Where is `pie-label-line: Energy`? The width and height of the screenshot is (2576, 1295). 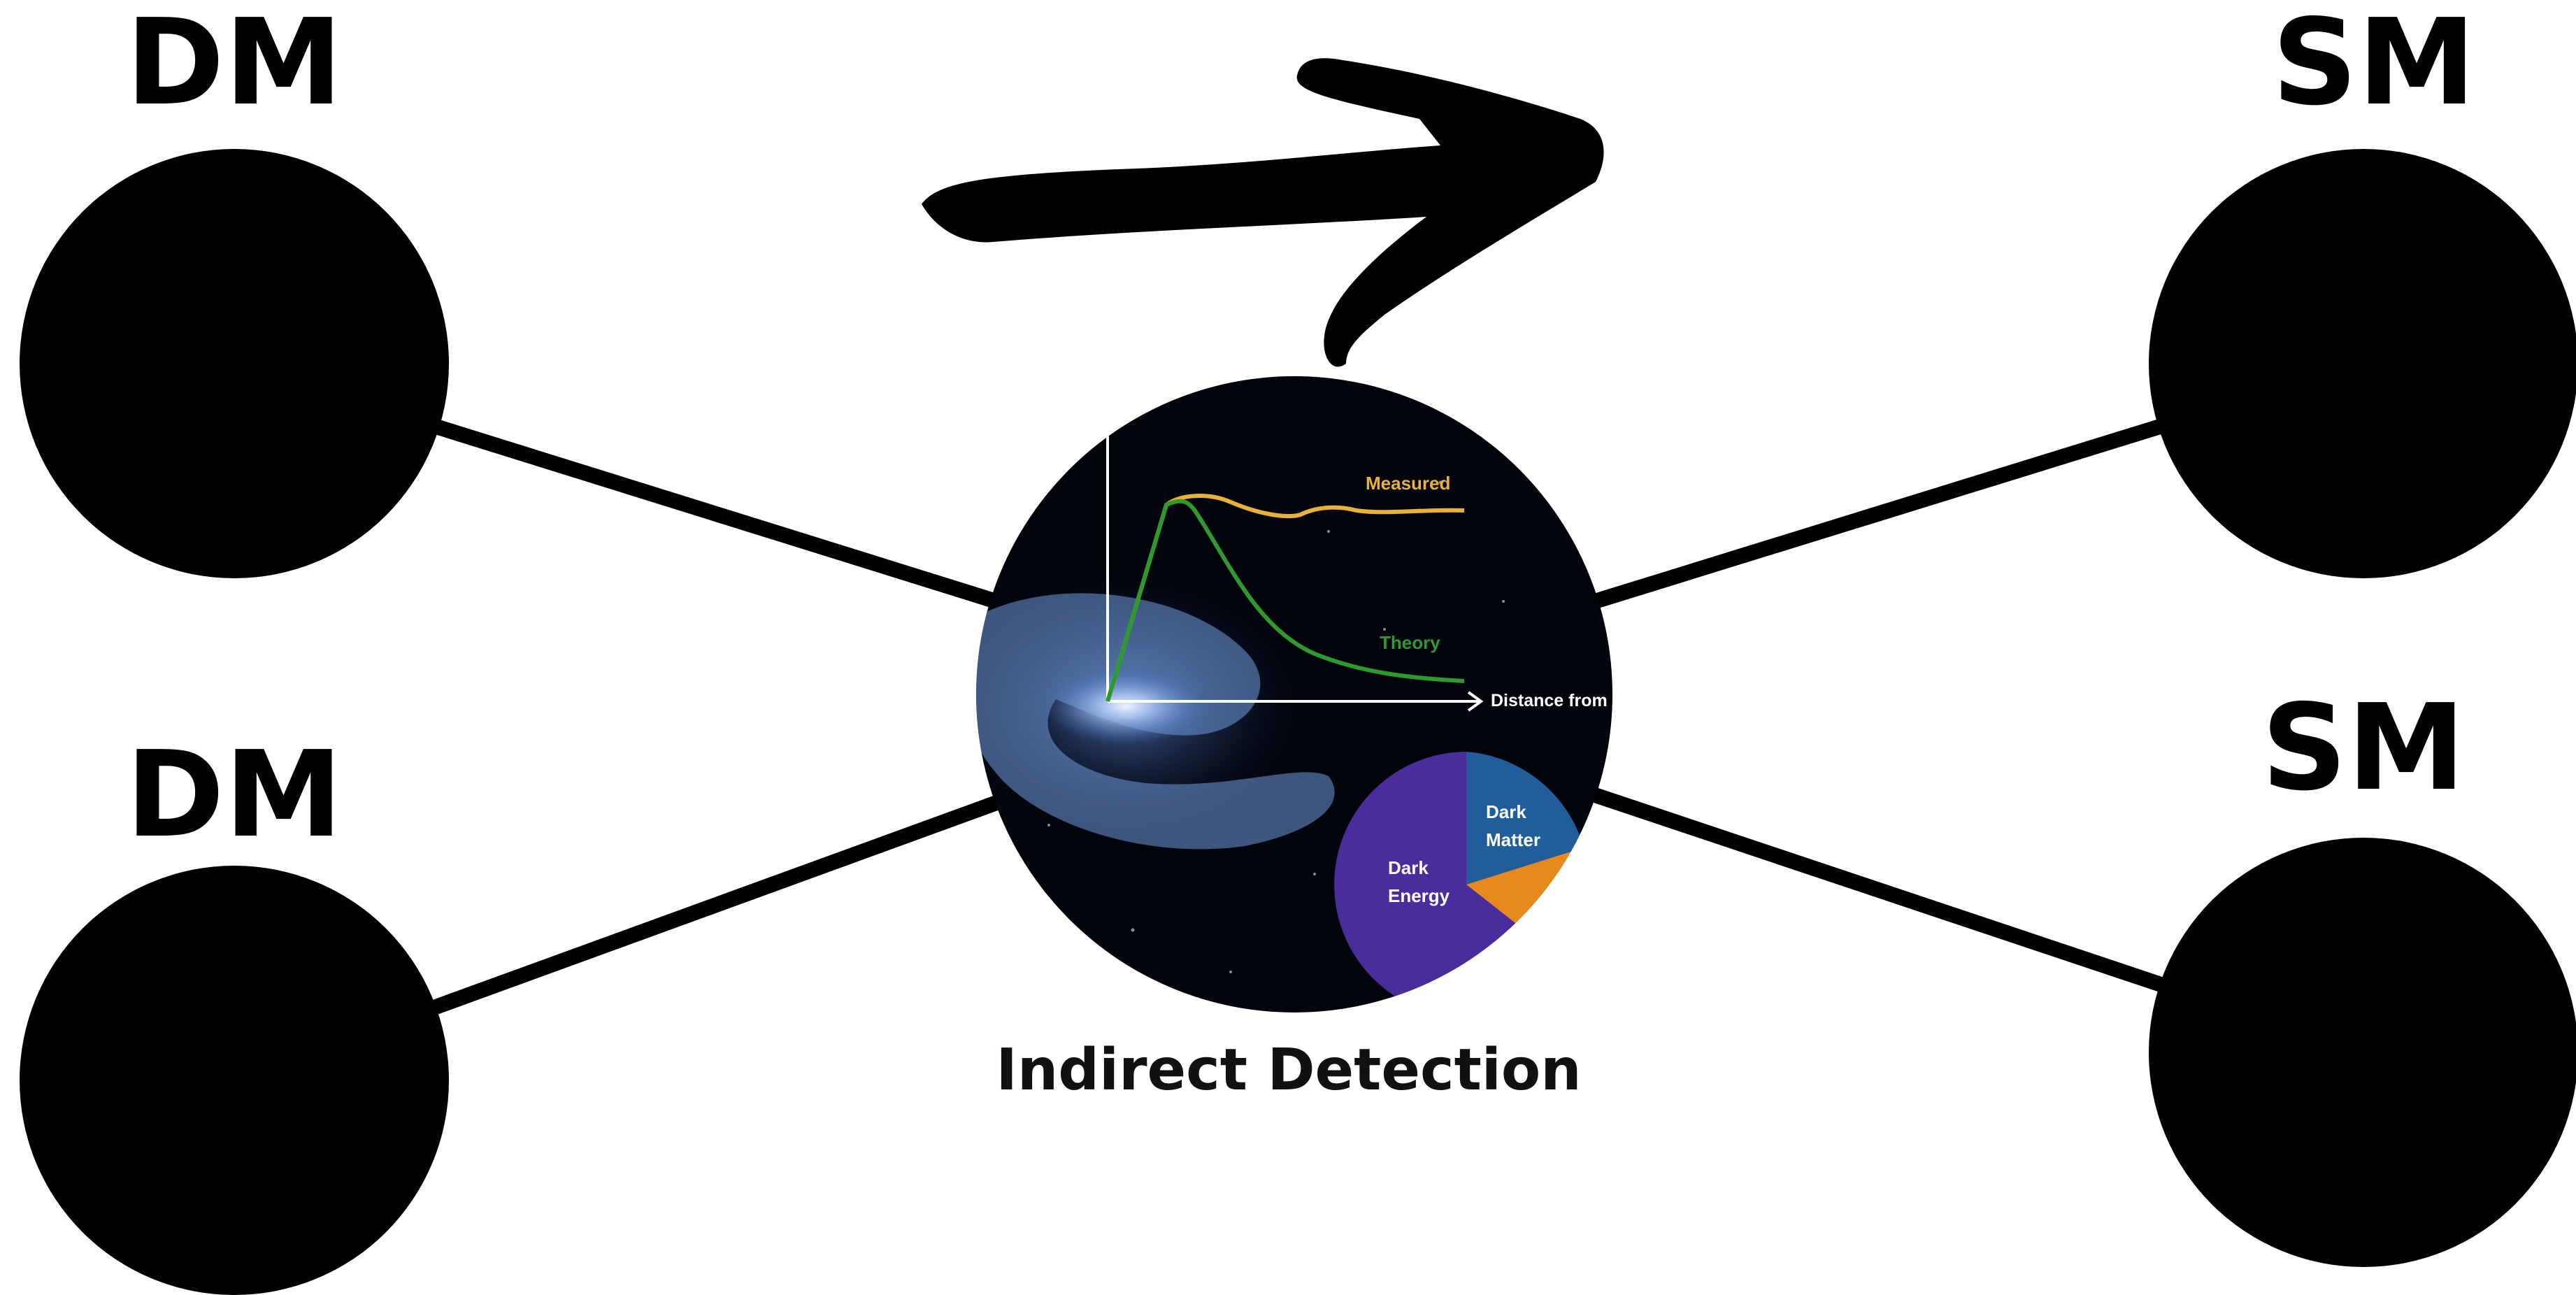 pie-label-line: Energy is located at coordinates (1419, 895).